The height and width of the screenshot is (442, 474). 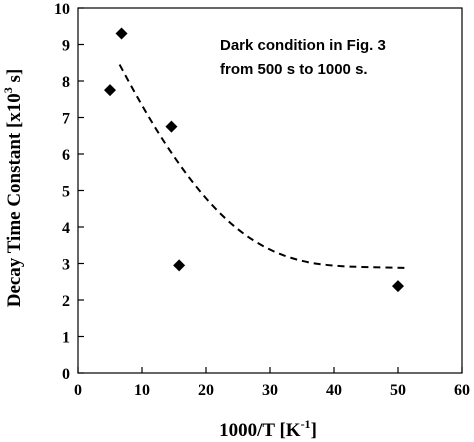 I want to click on y-tick-label: 10, so click(x=62, y=9).